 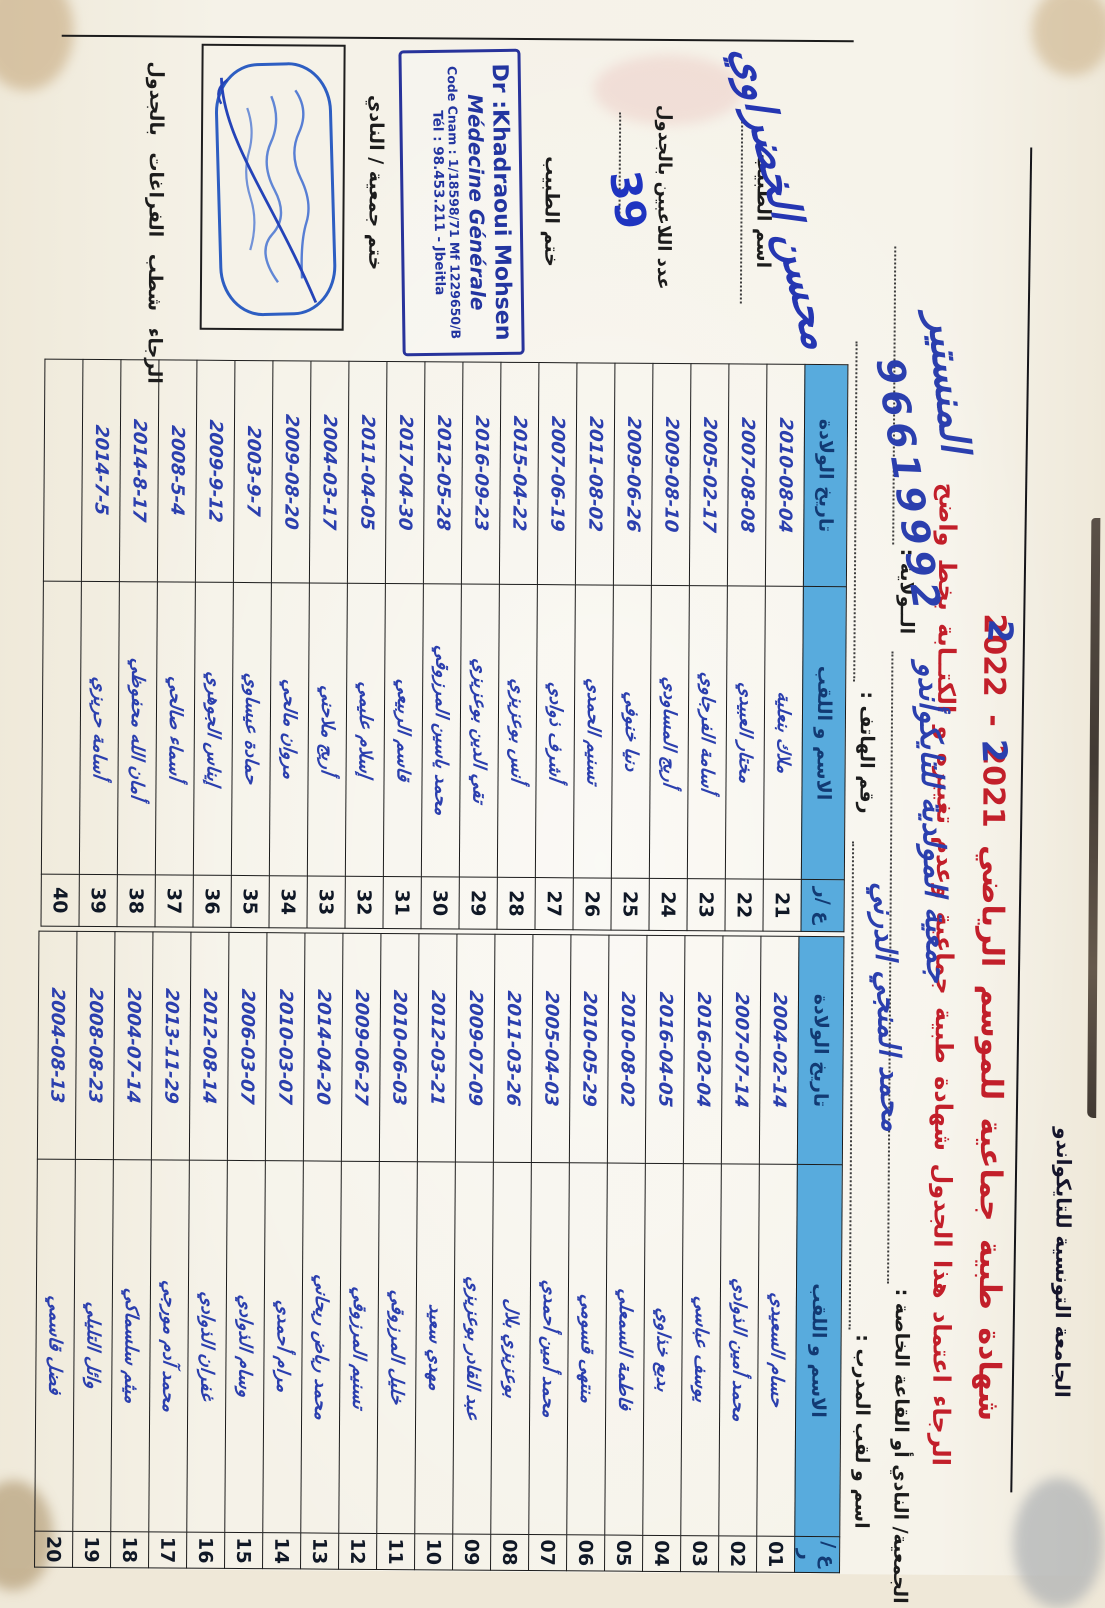 I want to click on table-row: 20 فضل قاسمي 2004-08-13, so click(x=55, y=1249).